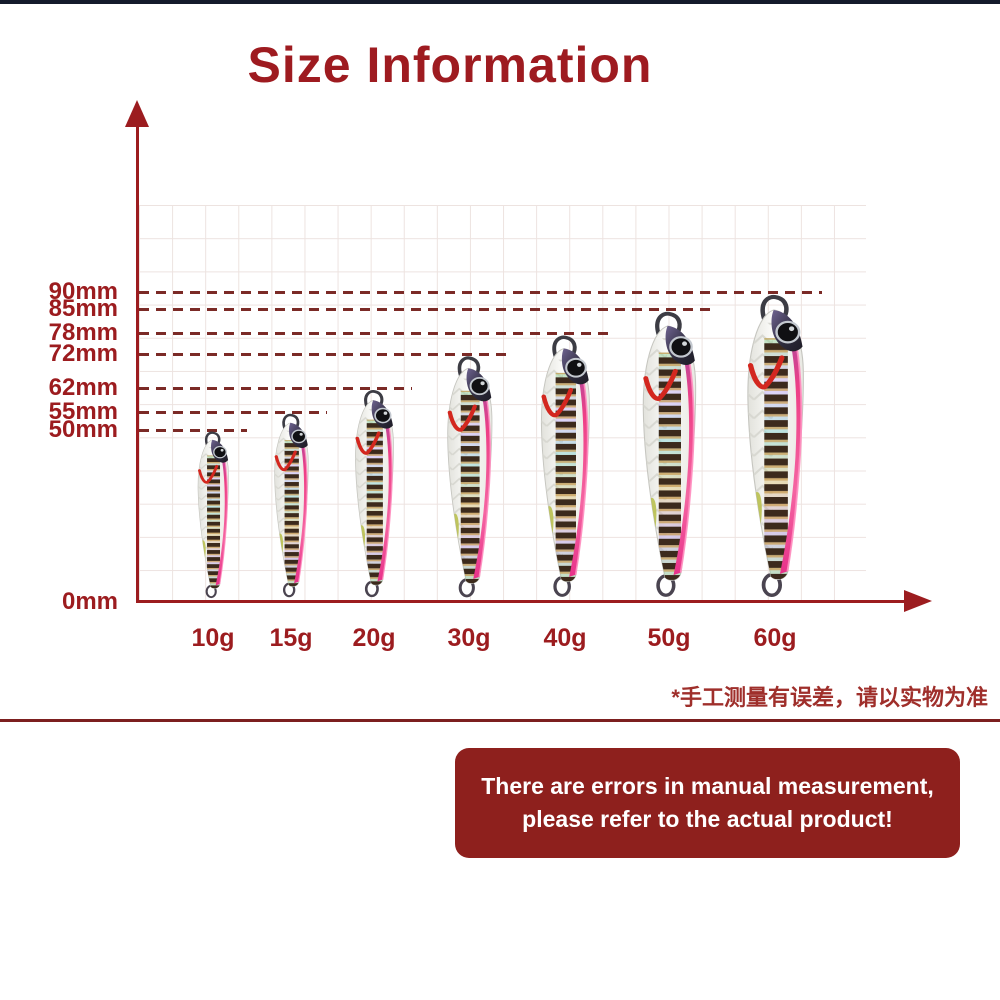 This screenshot has width=1000, height=1000. Describe the element at coordinates (469, 638) in the screenshot. I see `x-axis-tick-label: 30g` at that location.